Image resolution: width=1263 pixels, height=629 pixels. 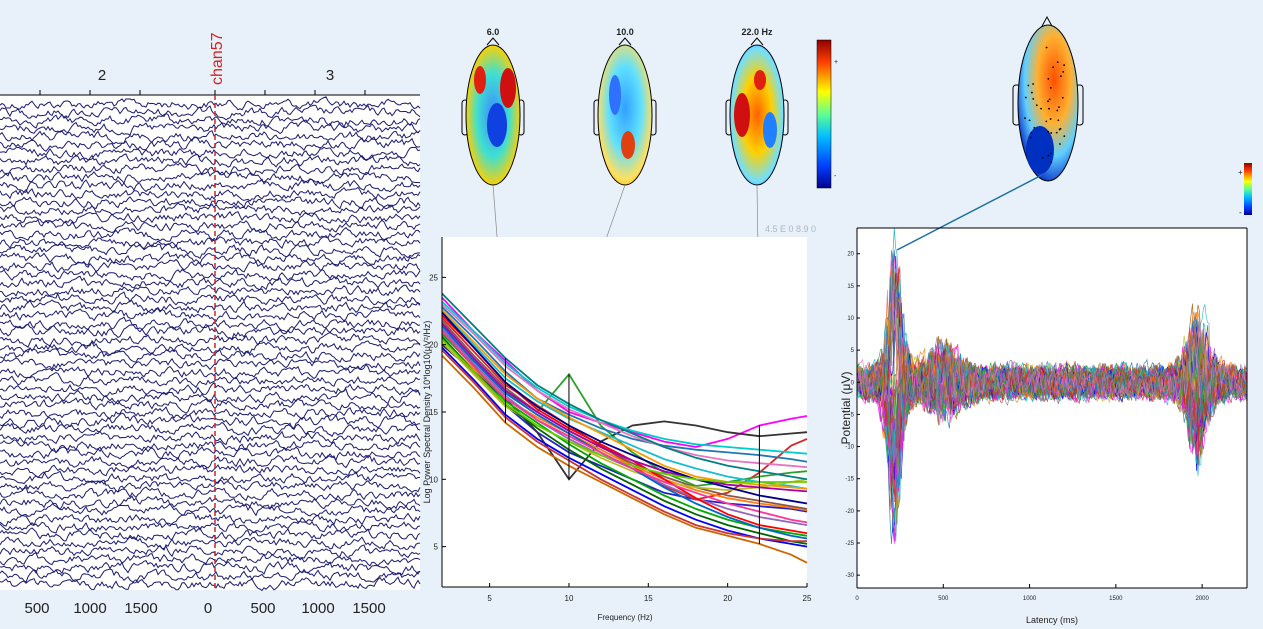 I want to click on topomap-10hz: 10.0, so click(x=625, y=106).